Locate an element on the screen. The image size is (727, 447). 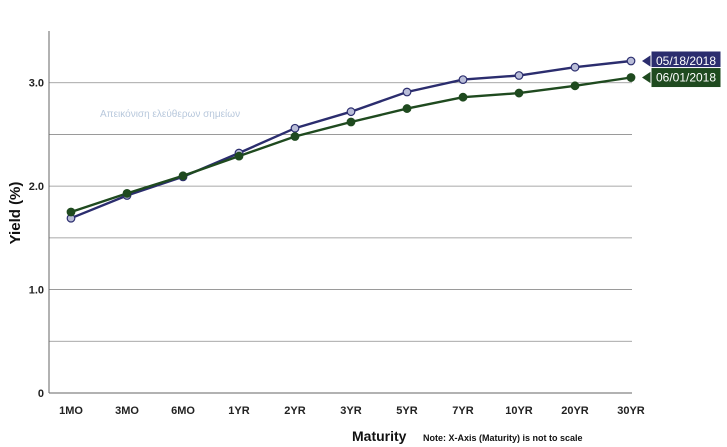
x-tick-label: 1YR is located at coordinates (238, 411).